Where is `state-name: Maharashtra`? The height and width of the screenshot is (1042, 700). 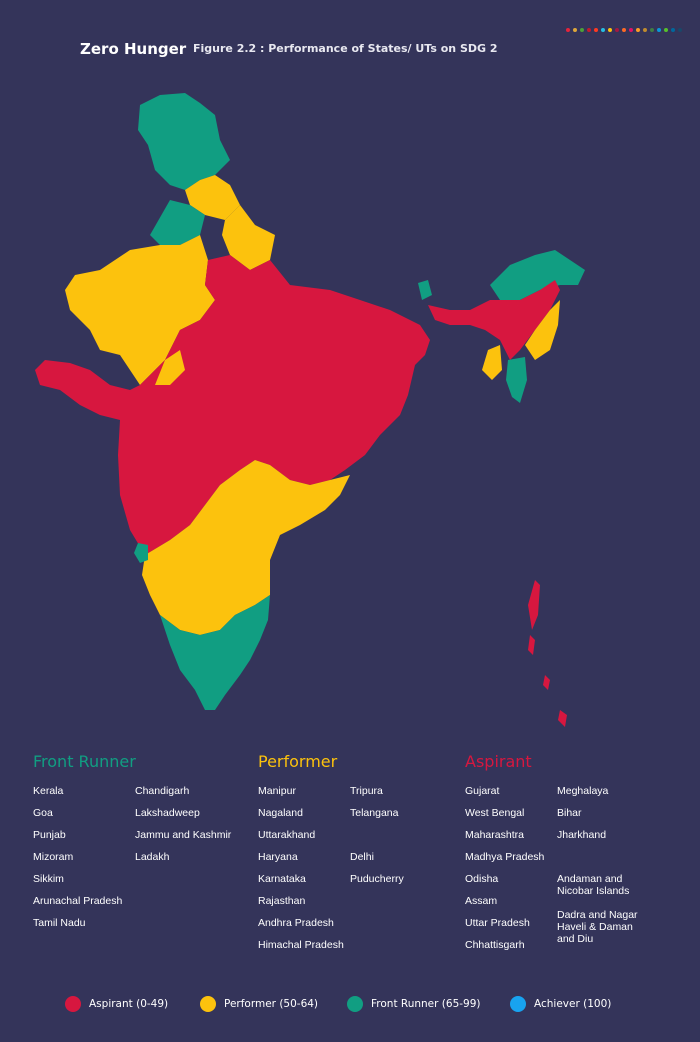 state-name: Maharashtra is located at coordinates (494, 835).